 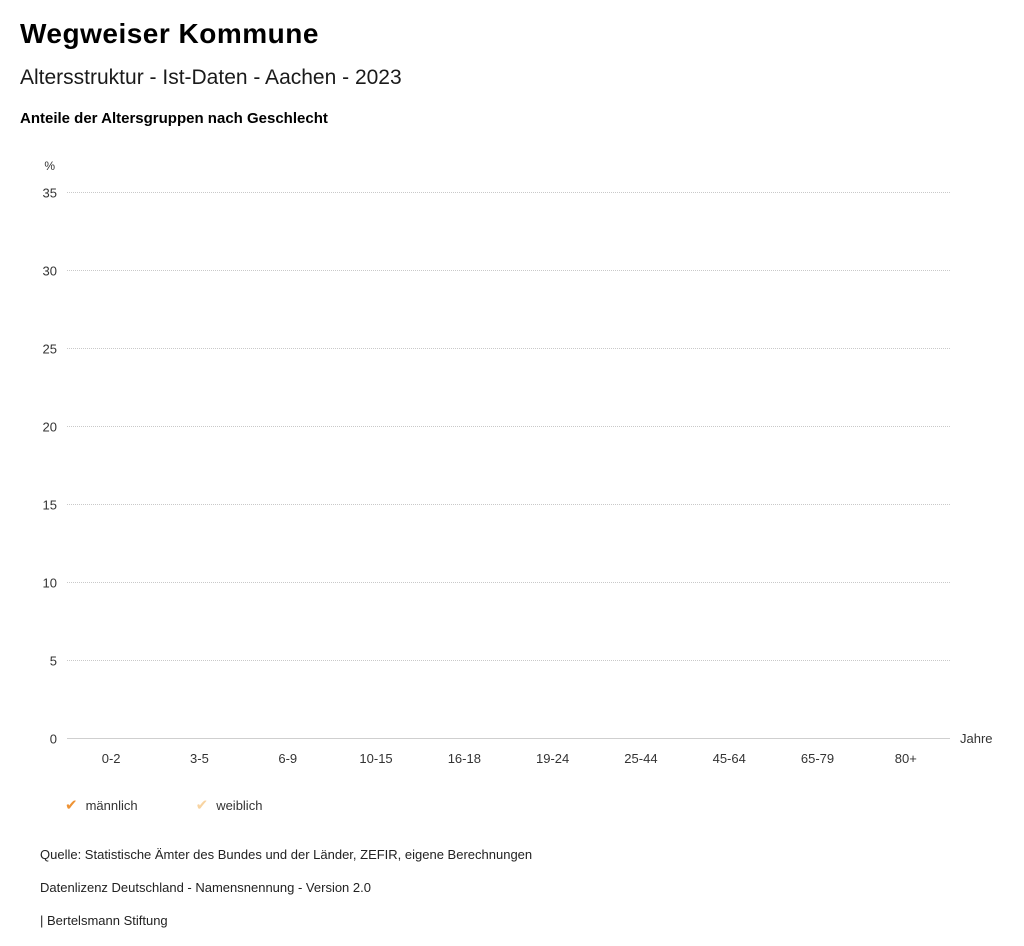 I want to click on x-axis-unit-label: Jahre, so click(x=976, y=738).